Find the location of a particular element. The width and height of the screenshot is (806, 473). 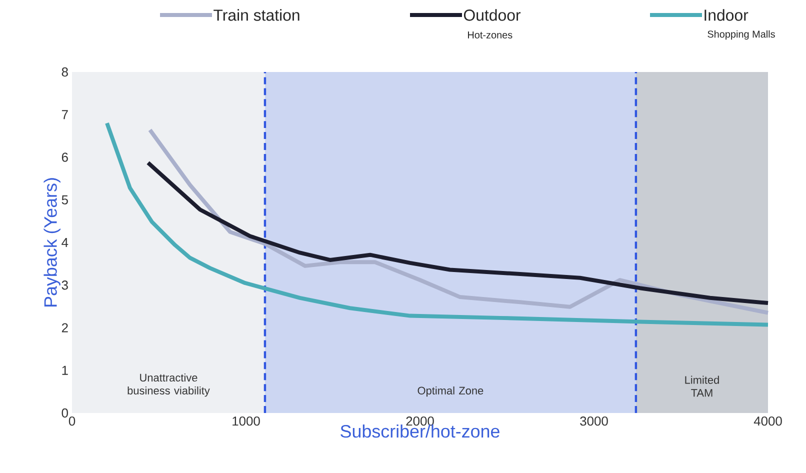

x-tick-label: 1000 is located at coordinates (246, 421).